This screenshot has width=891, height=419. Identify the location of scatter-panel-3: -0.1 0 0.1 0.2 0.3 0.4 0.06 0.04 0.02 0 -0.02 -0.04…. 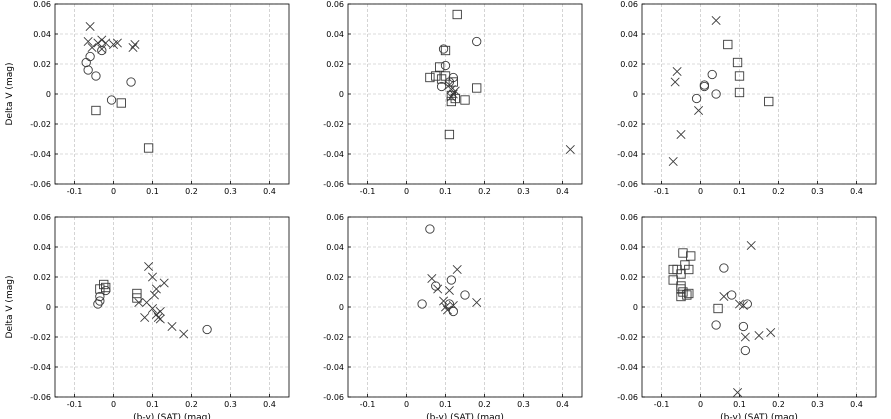
(747, 98).